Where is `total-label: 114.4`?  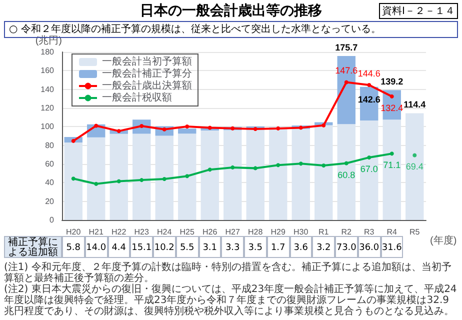 total-label: 114.4 is located at coordinates (415, 105).